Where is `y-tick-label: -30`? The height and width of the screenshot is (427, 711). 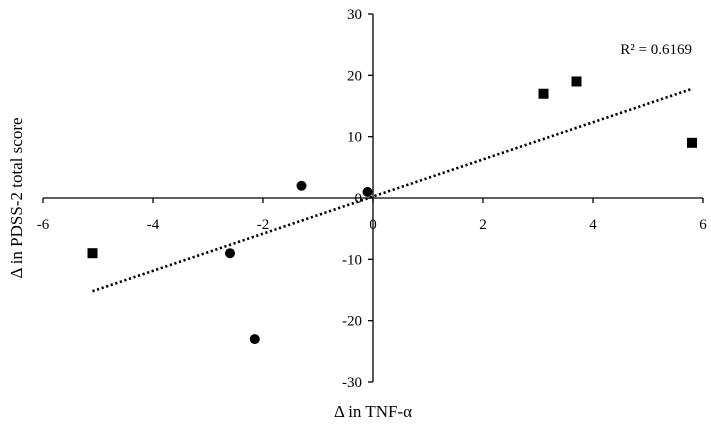
y-tick-label: -30 is located at coordinates (352, 383).